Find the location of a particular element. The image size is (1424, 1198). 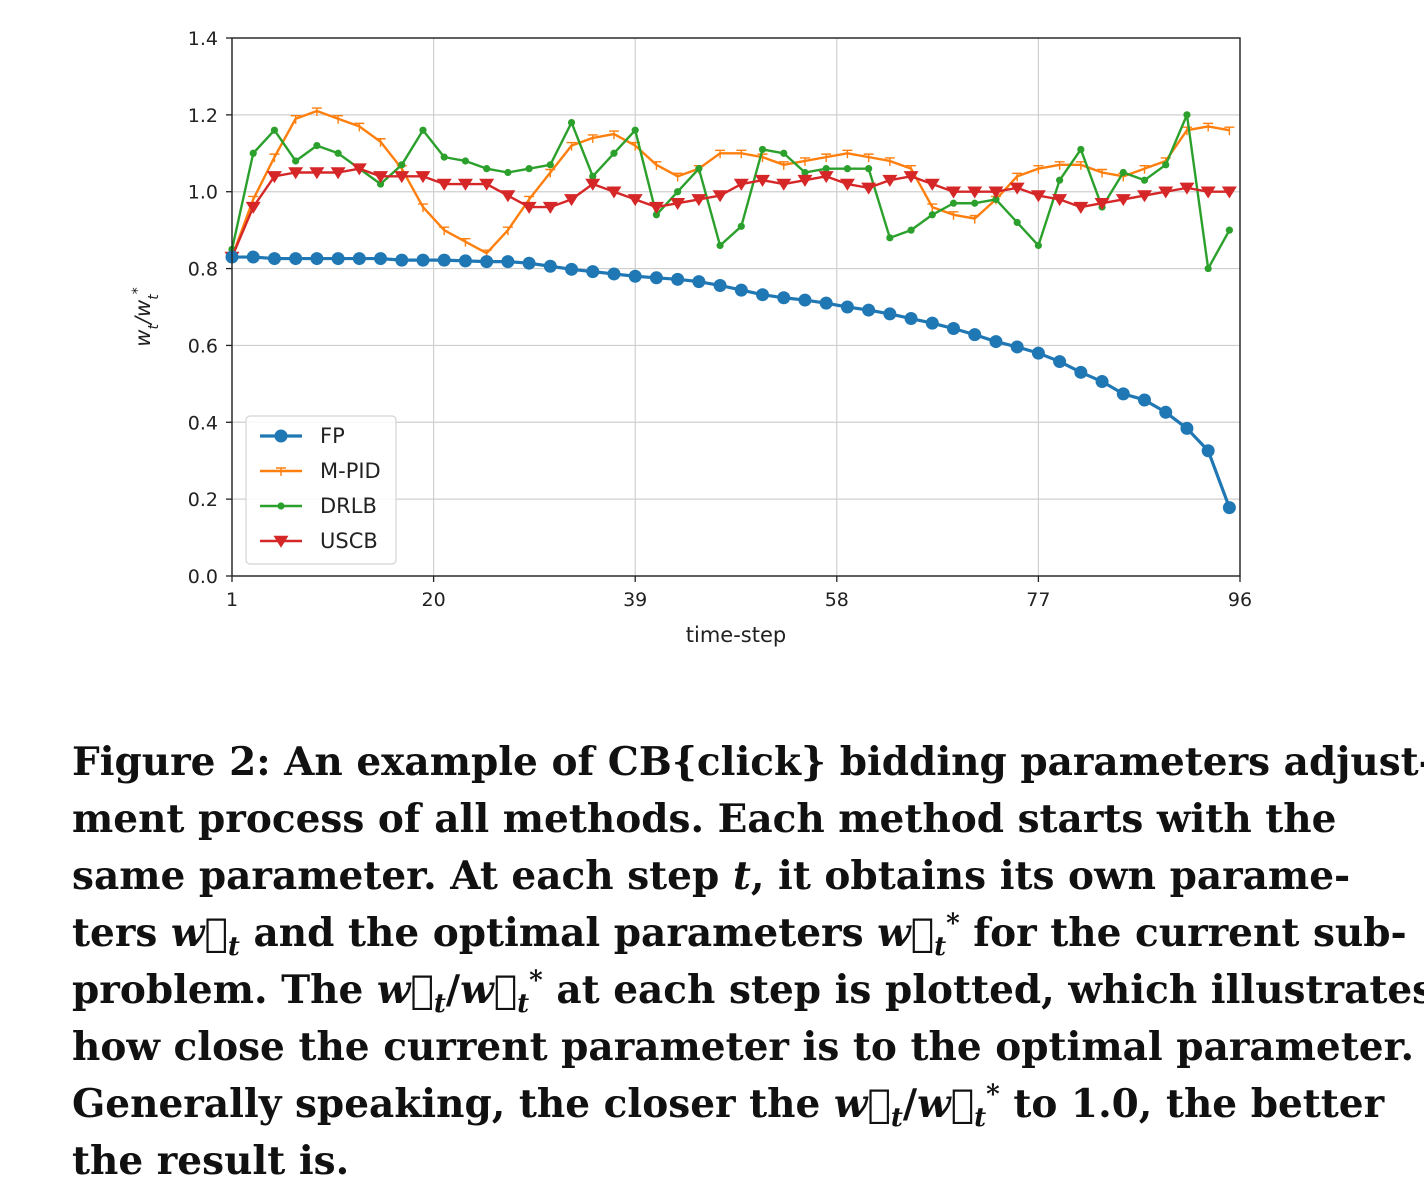

legend-item-fp: FP is located at coordinates (302, 436).